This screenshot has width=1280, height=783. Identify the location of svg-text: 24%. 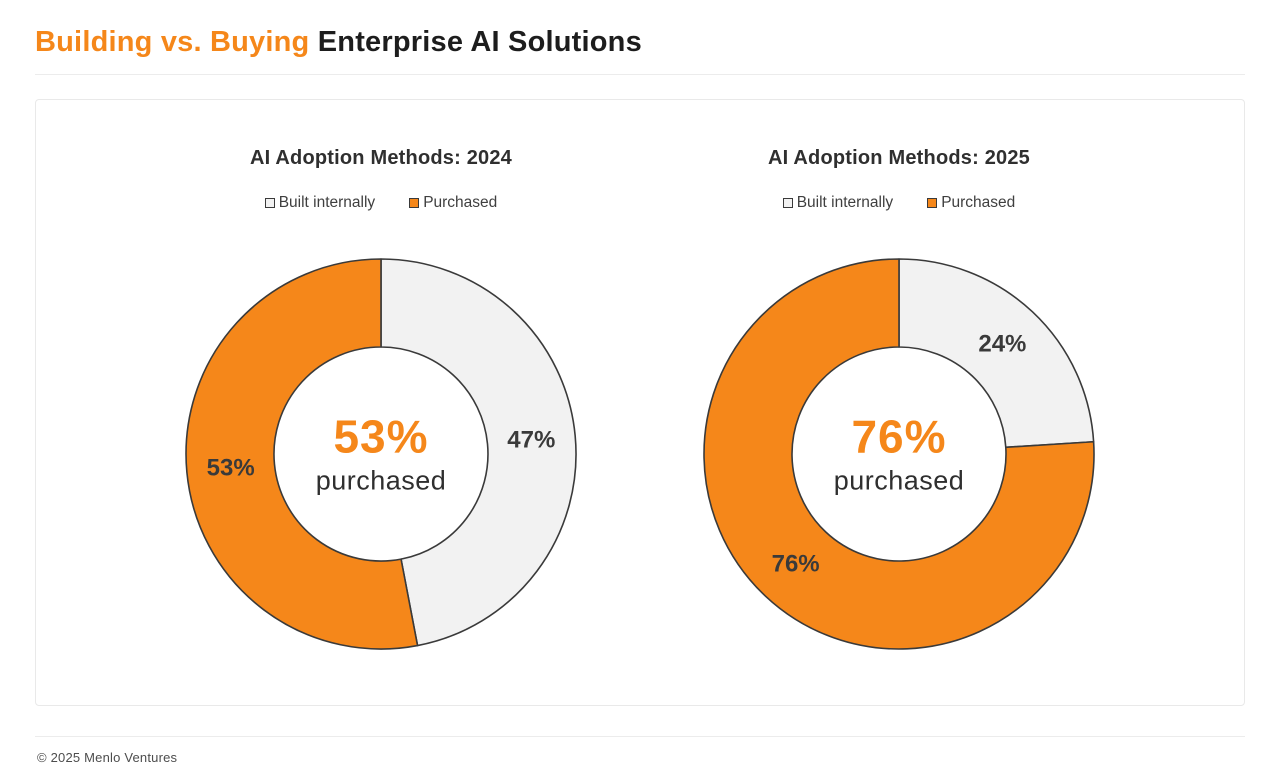
(1002, 343).